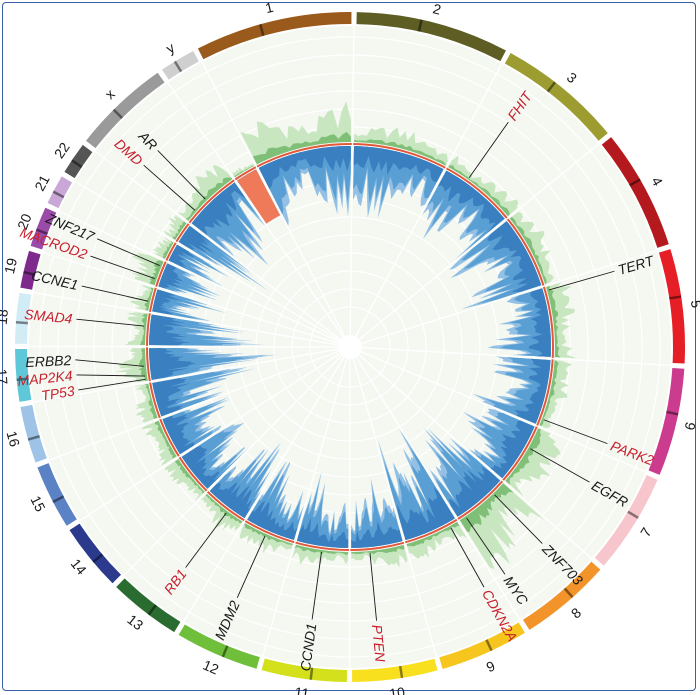 This screenshot has height=695, width=700. What do you see at coordinates (48, 361) in the screenshot?
I see `gene-label: ERBB2` at bounding box center [48, 361].